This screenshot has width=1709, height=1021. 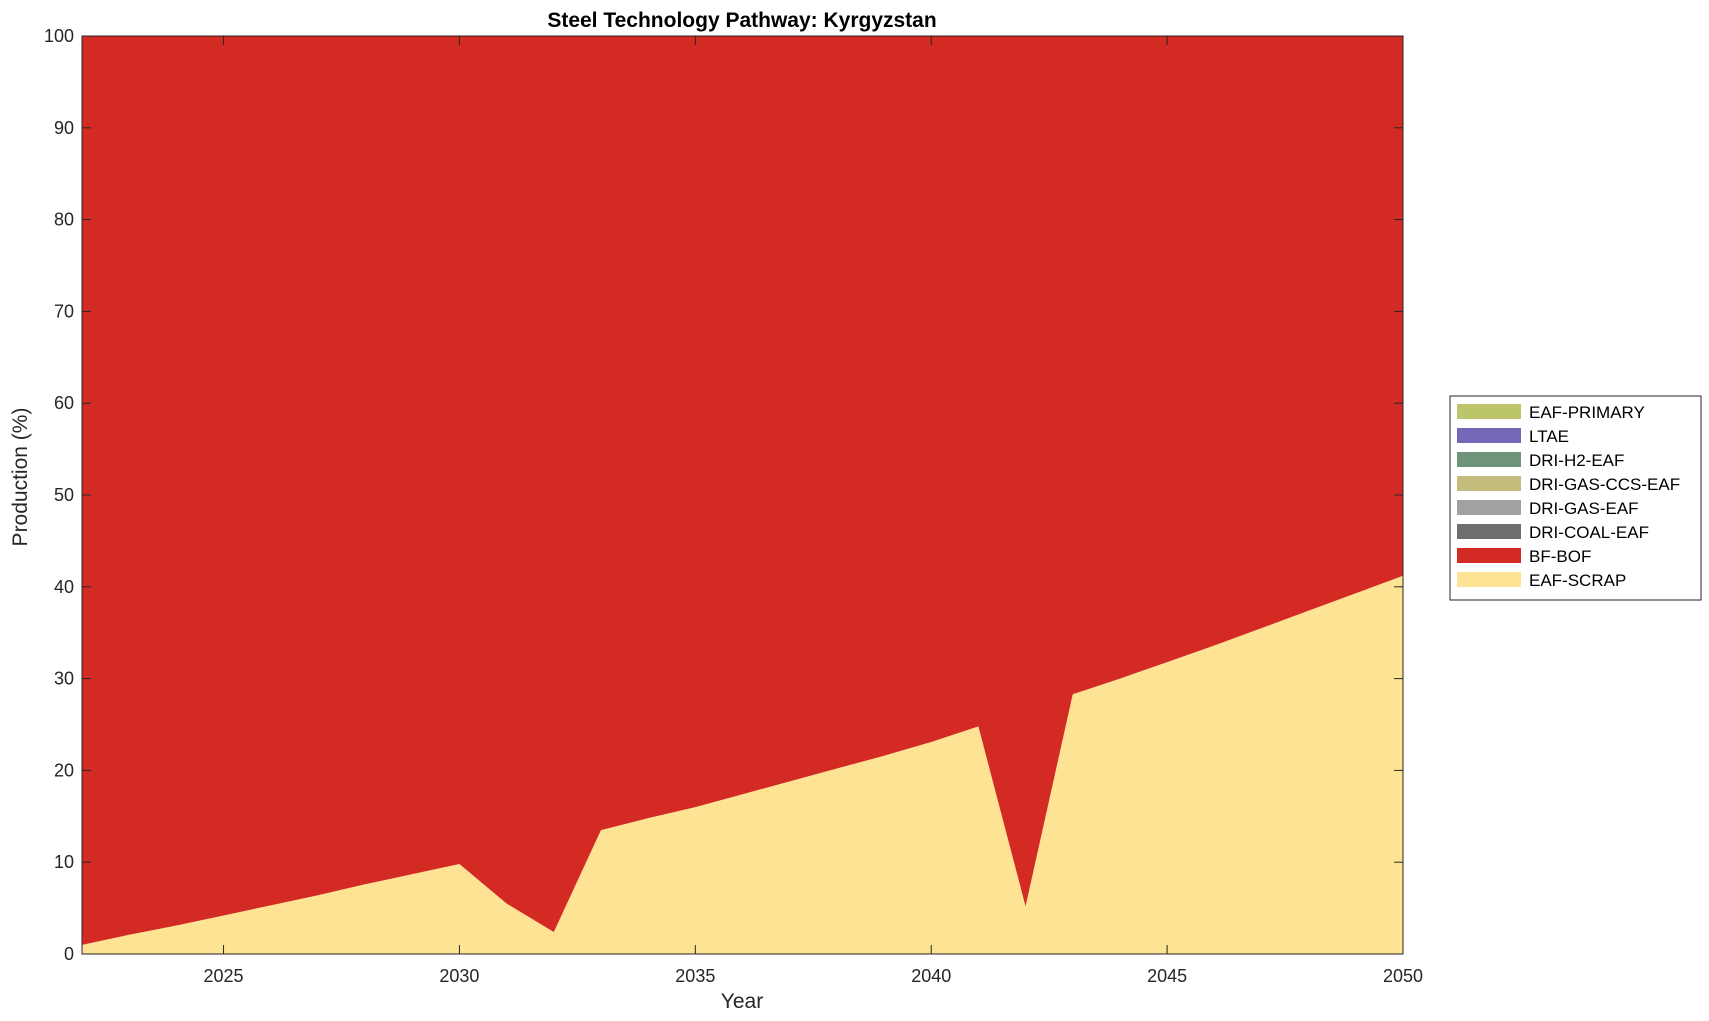 I want to click on legend-label-dri-gas-ccs-eaf: DRI-GAS-CCS-EAF, so click(x=1604, y=484).